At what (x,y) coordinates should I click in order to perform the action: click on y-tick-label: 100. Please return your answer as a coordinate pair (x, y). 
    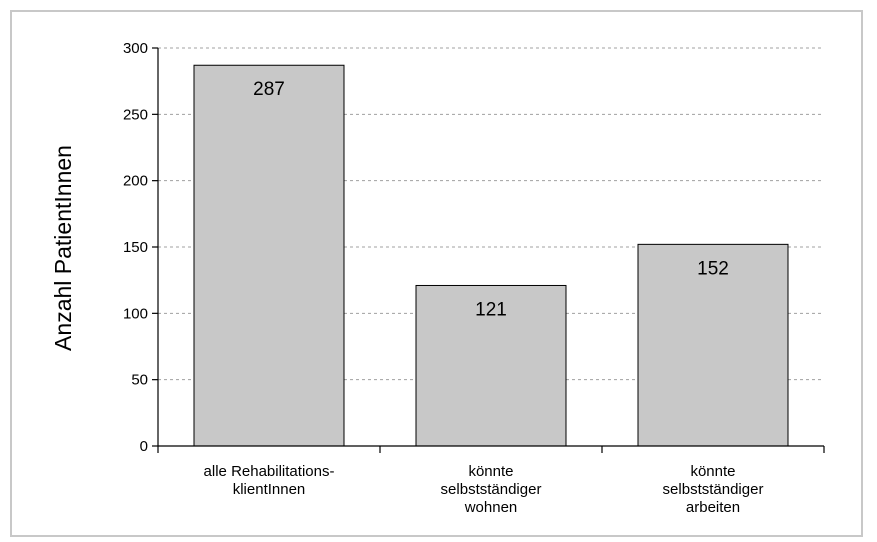
    Looking at the image, I should click on (135, 313).